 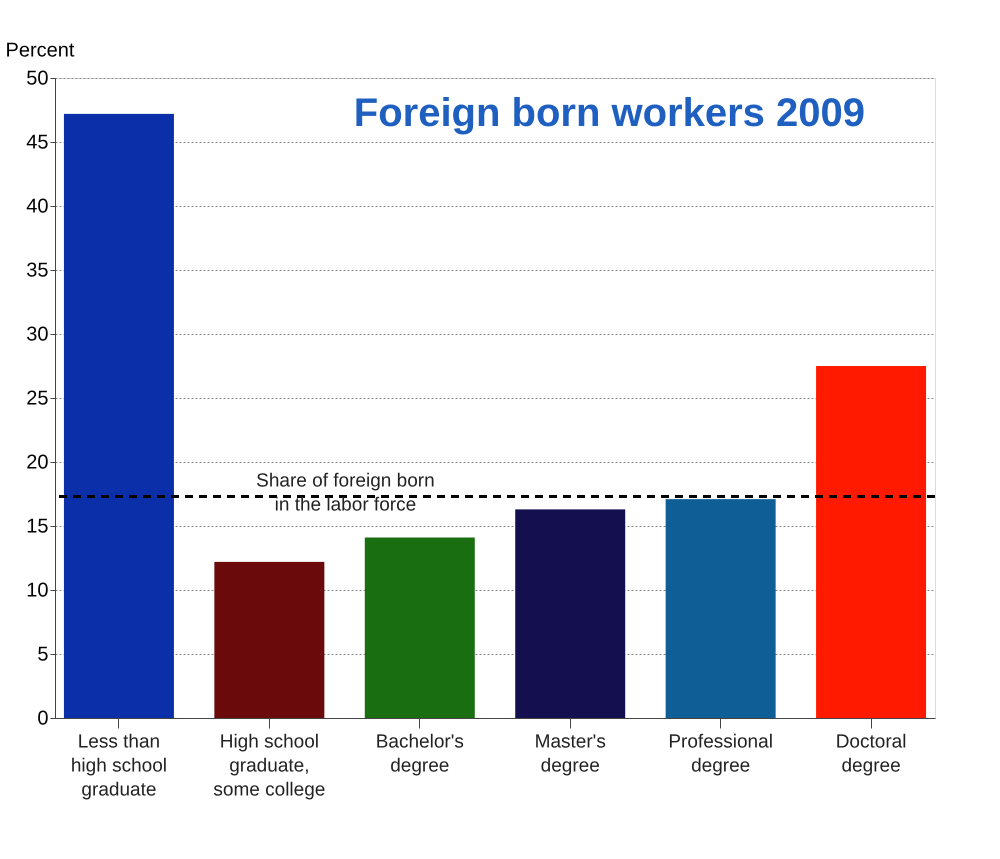 What do you see at coordinates (42, 719) in the screenshot?
I see `y-tick-label: 0` at bounding box center [42, 719].